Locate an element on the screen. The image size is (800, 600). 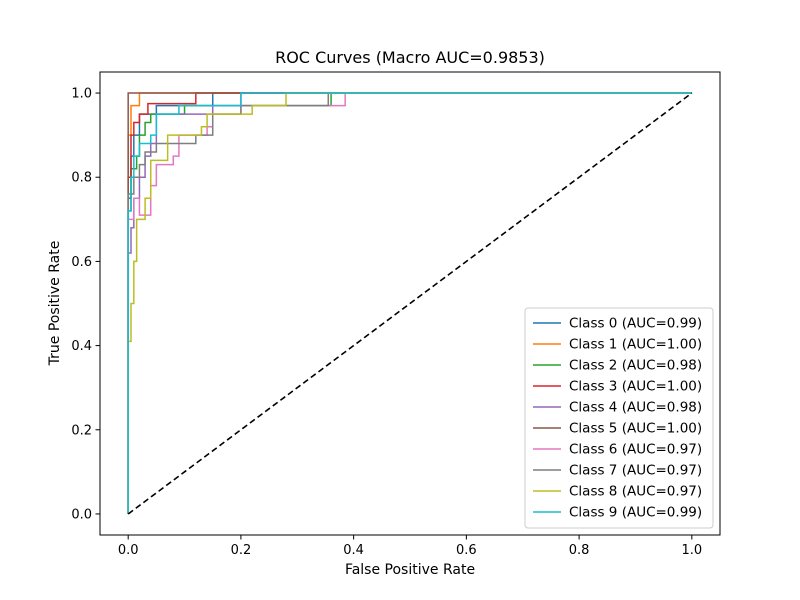
x-axis-label: False Positive Rate is located at coordinates (410, 570).